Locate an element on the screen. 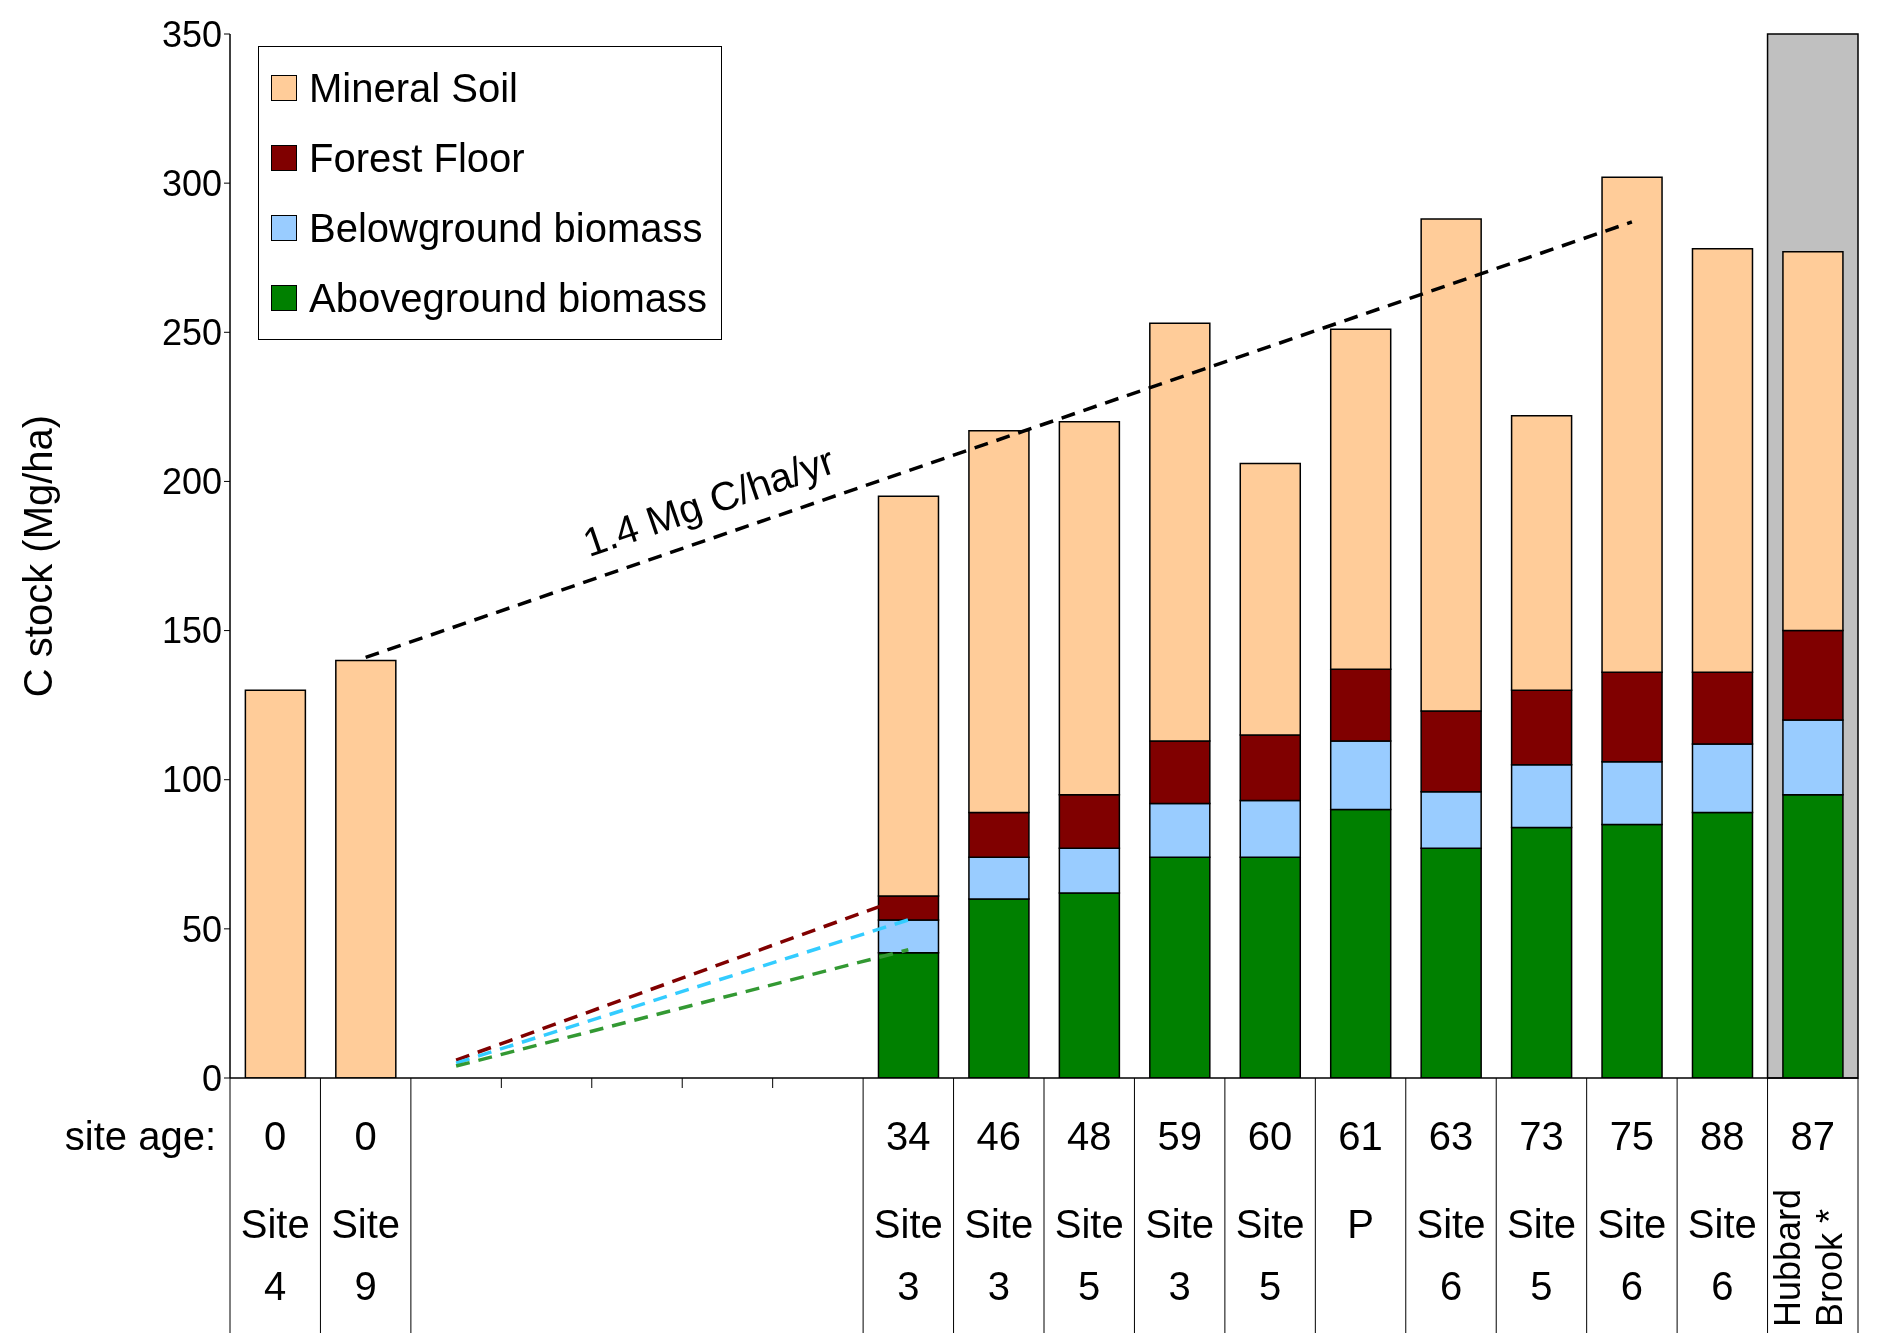 This screenshot has width=1883, height=1335. y-tick-label: 150 is located at coordinates (191, 631).